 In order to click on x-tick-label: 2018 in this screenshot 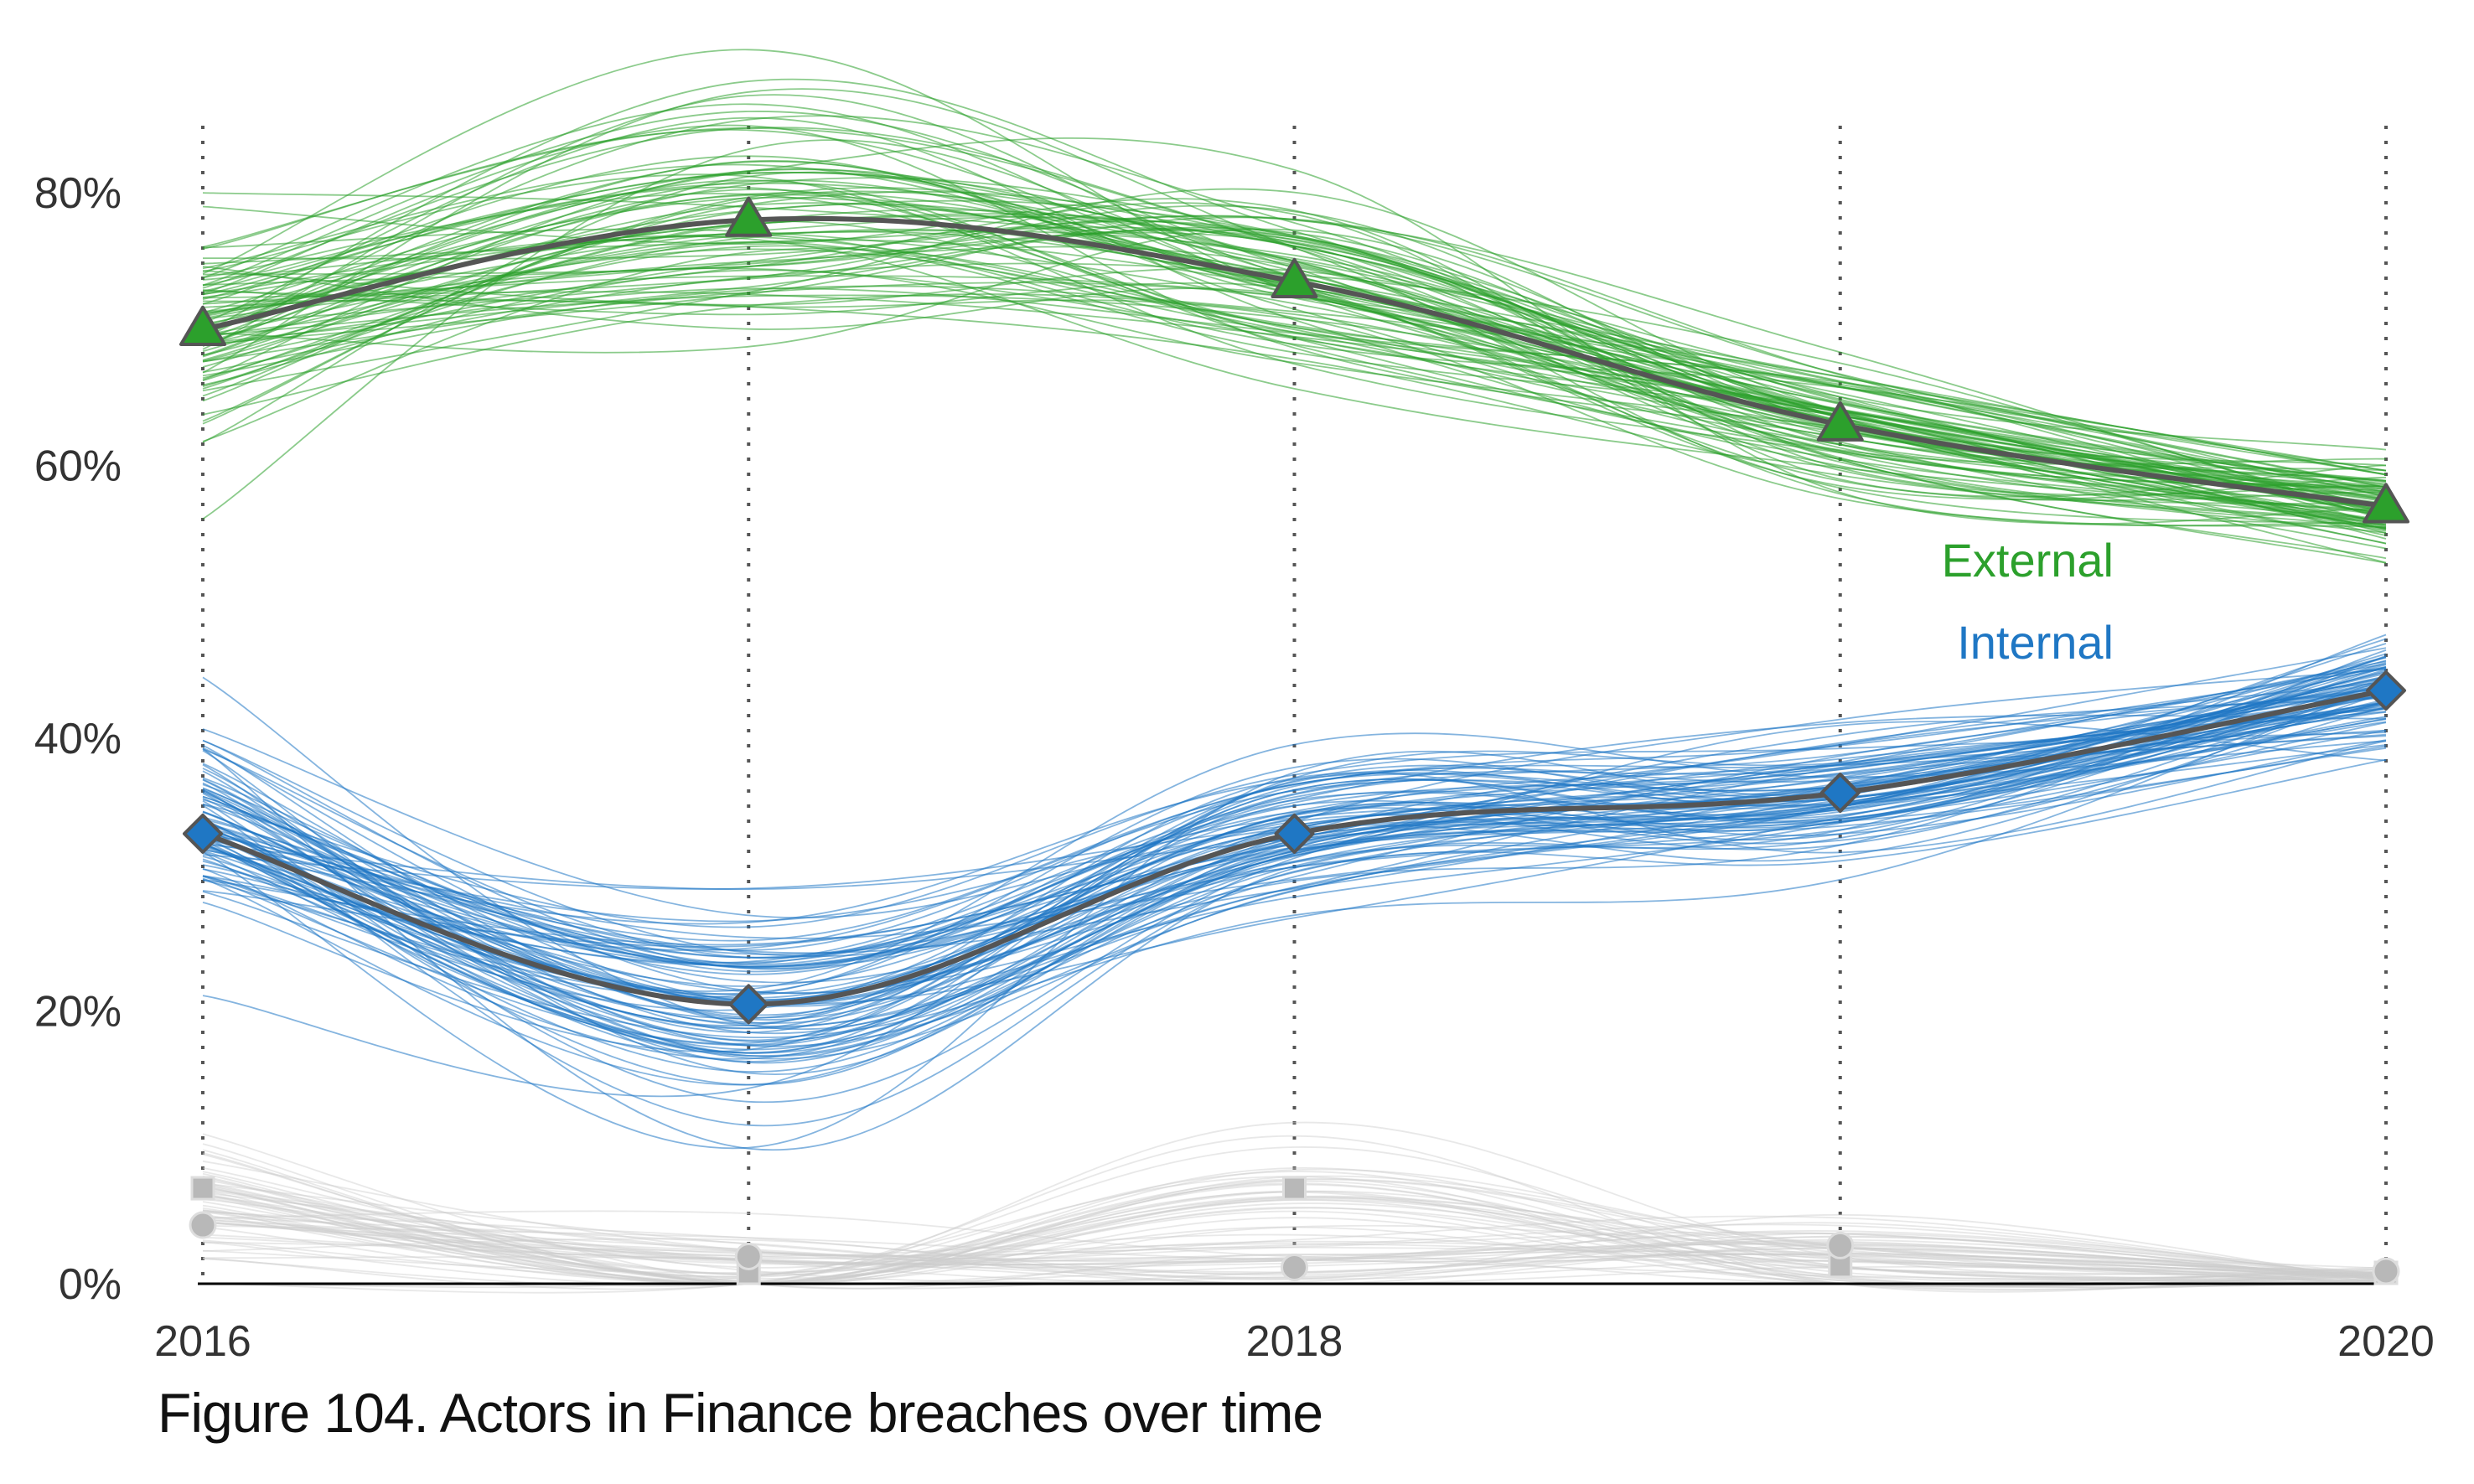, I will do `click(1295, 1341)`.